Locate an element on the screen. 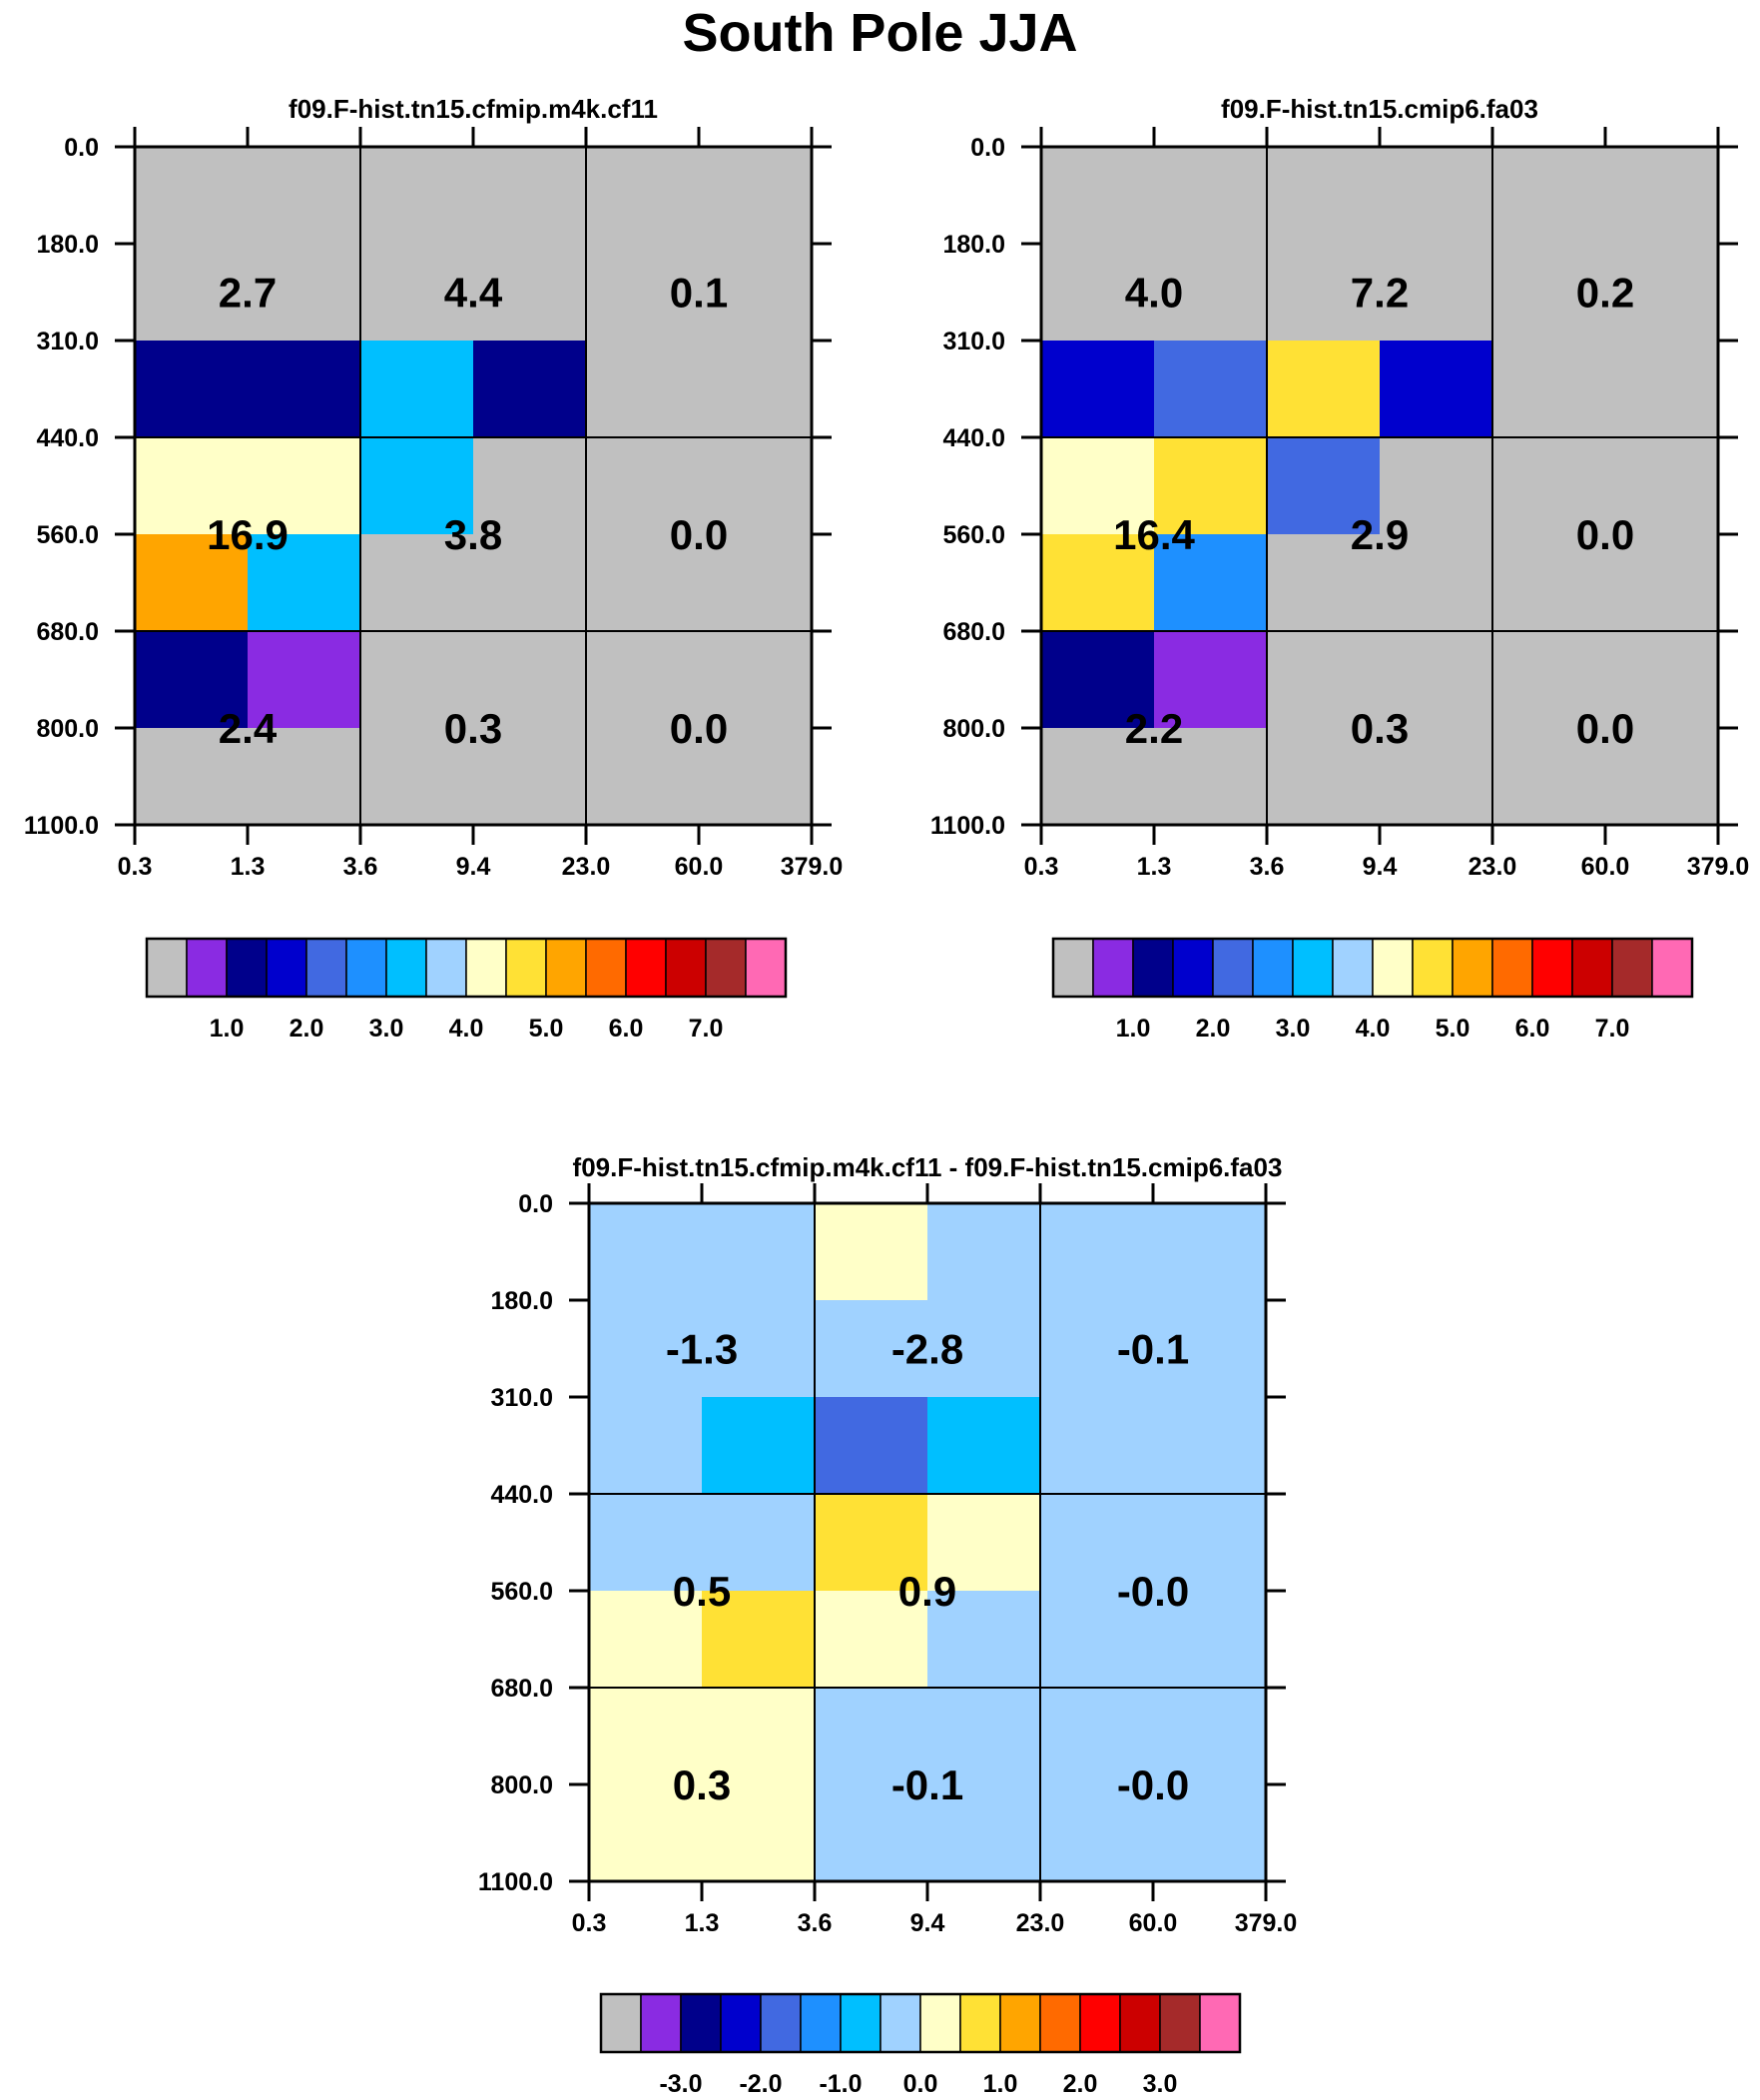 The height and width of the screenshot is (2100, 1760). colorbar: -3.0 -2.0 -1.0 0.0 1.0 2.0 3.0 is located at coordinates (920, 2045).